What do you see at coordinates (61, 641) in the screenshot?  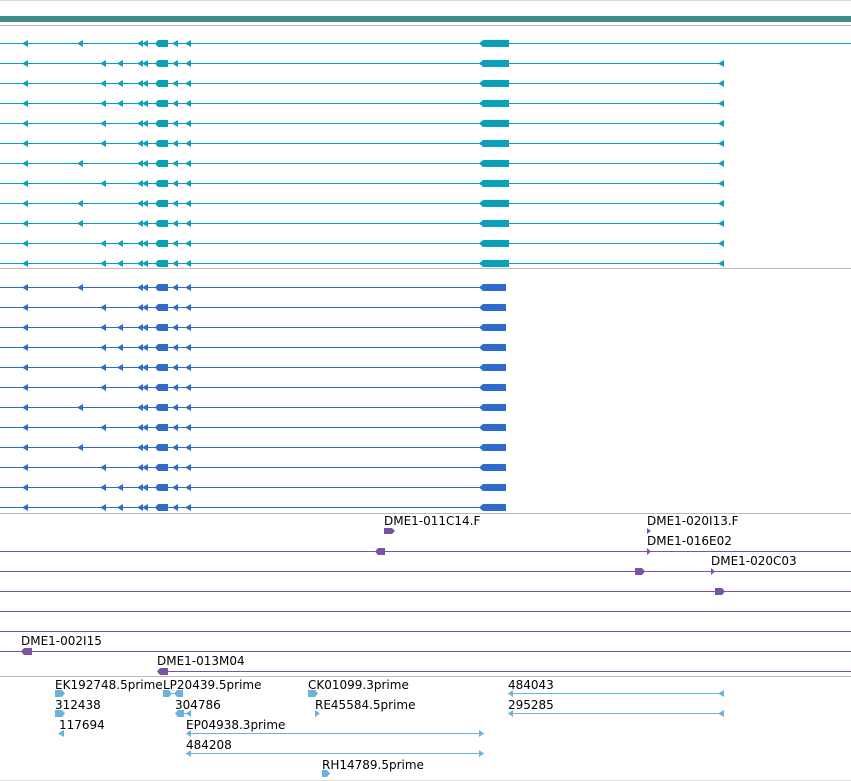 I see `clone-label-002i15: DME1-002I15` at bounding box center [61, 641].